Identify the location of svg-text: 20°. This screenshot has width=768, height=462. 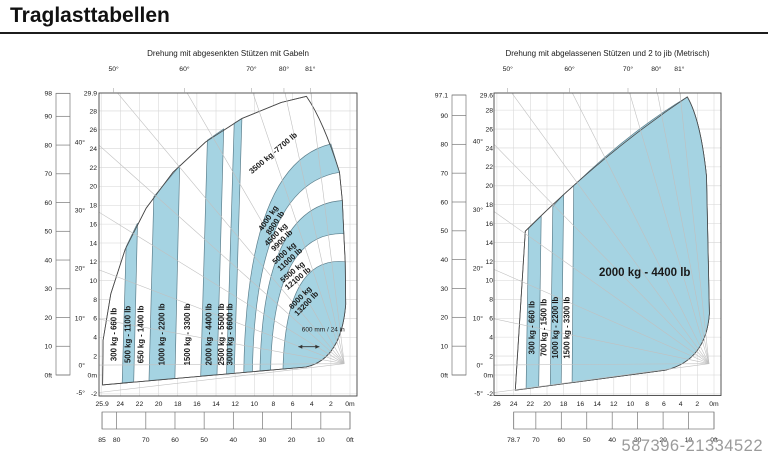
(80, 269).